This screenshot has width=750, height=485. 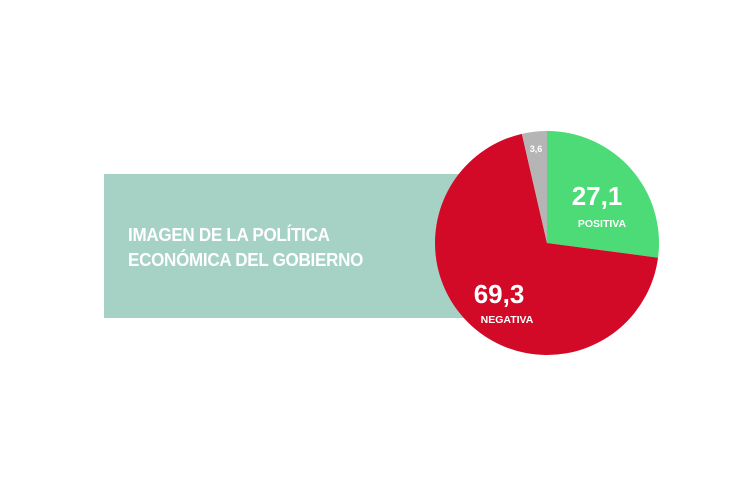 I want to click on pie-value-label-negativa: 69,3, so click(x=499, y=294).